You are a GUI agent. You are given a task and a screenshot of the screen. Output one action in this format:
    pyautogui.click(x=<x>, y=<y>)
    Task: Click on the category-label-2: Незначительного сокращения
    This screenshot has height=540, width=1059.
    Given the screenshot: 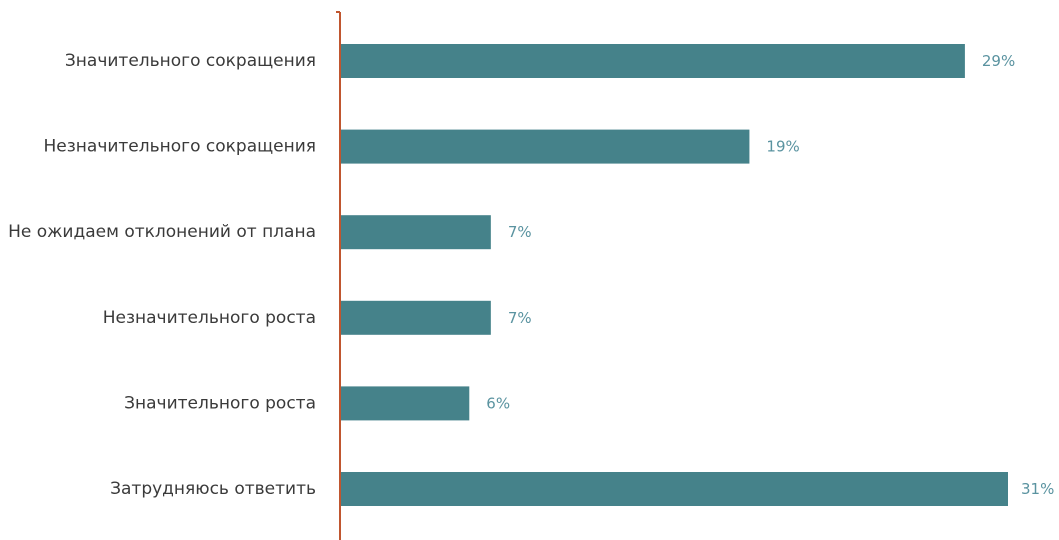 What is the action you would take?
    pyautogui.click(x=180, y=147)
    